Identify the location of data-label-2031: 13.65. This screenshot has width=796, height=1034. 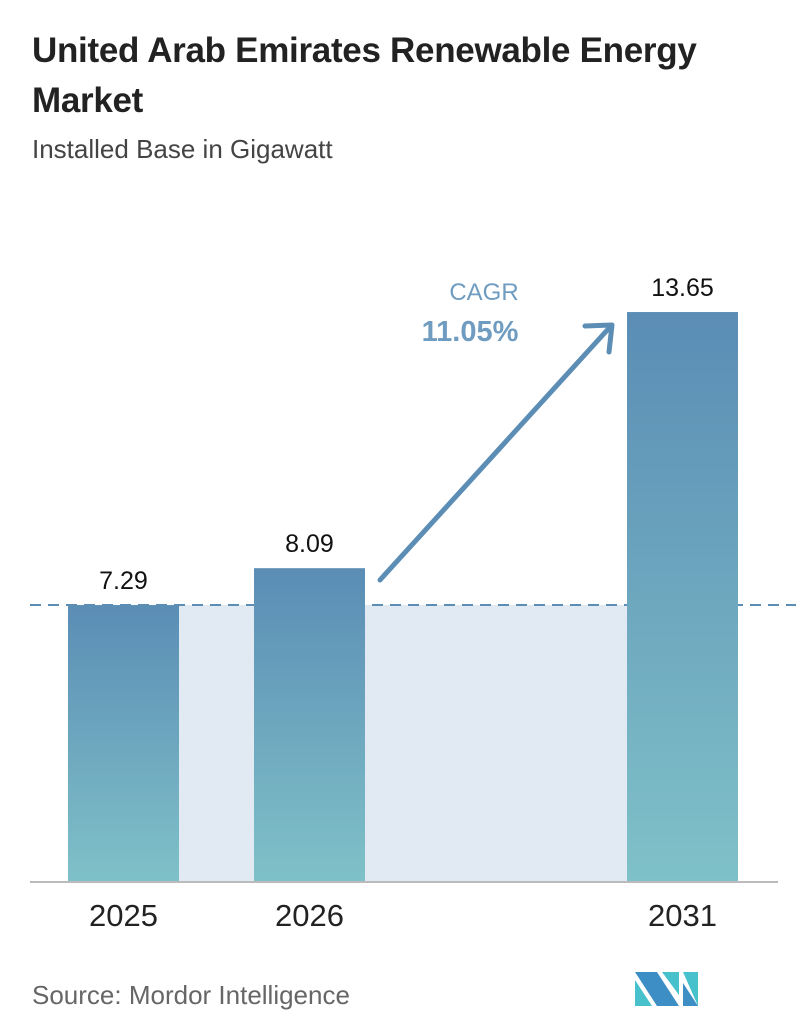
(682, 288).